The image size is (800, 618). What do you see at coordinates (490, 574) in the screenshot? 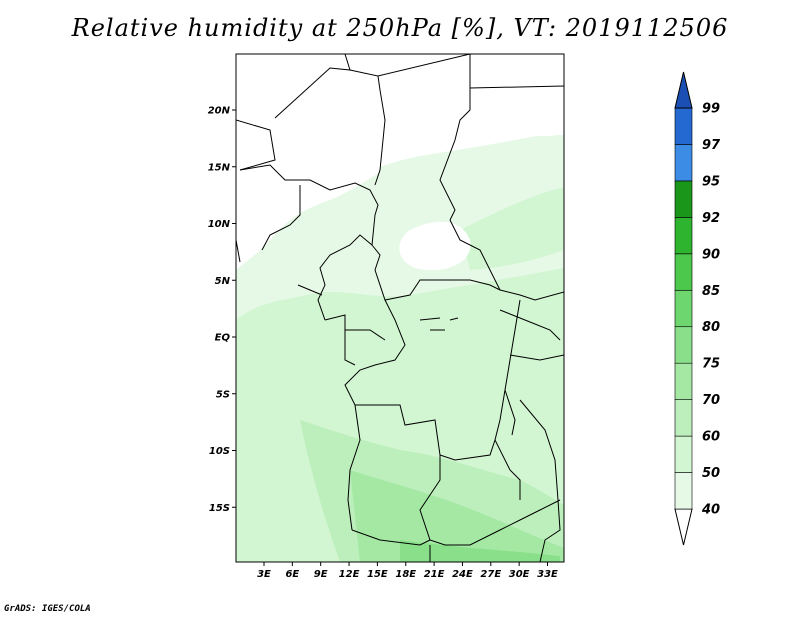
I see `lon-label: 27E` at bounding box center [490, 574].